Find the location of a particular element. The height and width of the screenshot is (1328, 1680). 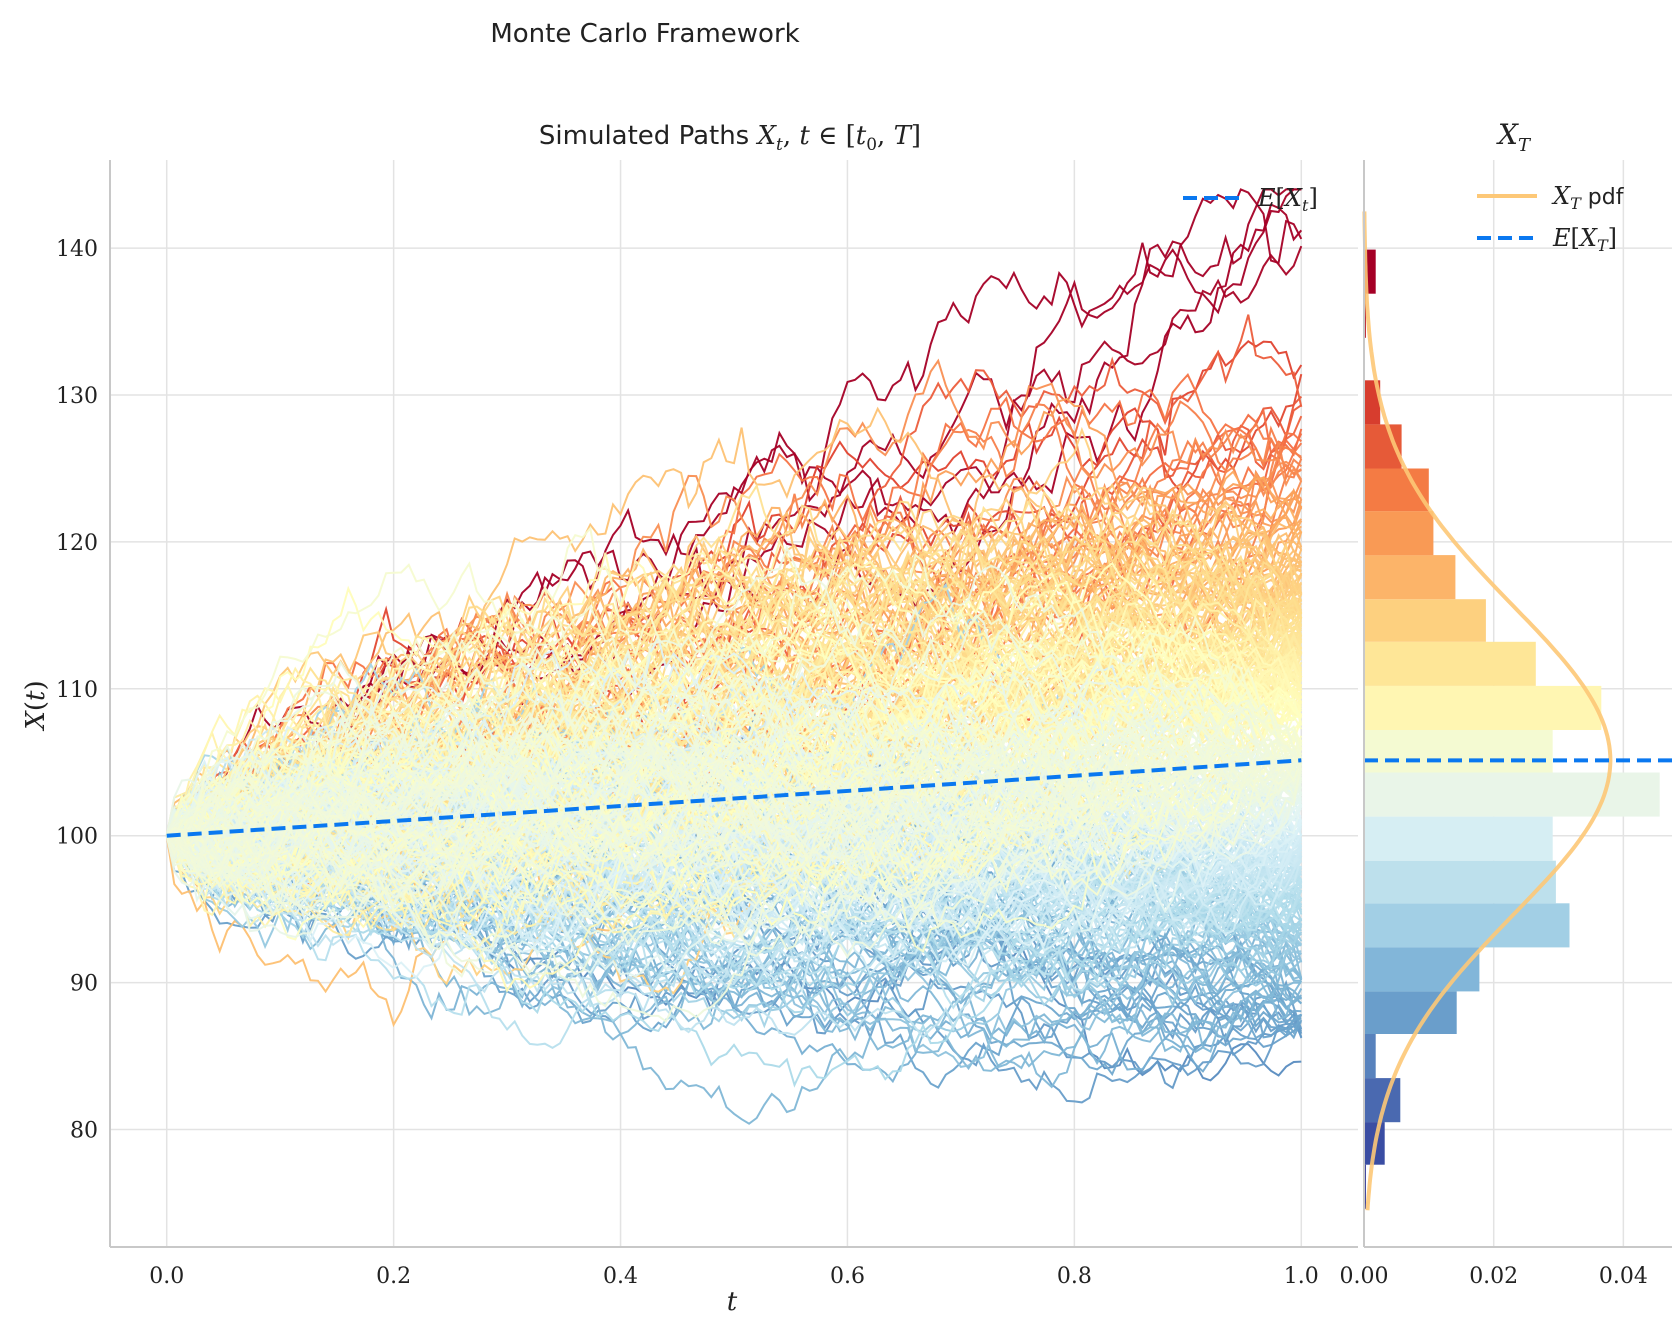

paths-y-ticks: 80 90 100 110 120 130 140 is located at coordinates (77, 690).